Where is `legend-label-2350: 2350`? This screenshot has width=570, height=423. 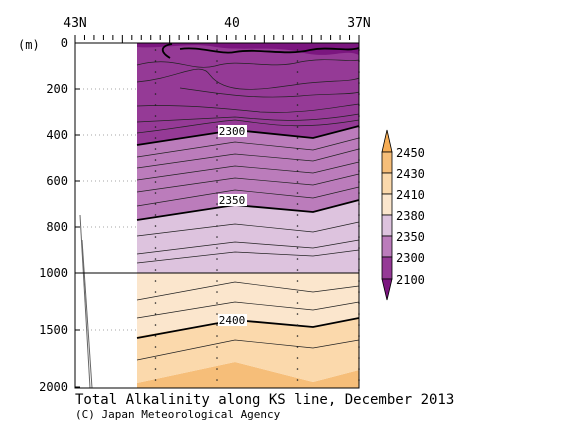
legend-label-2350: 2350 is located at coordinates (410, 237).